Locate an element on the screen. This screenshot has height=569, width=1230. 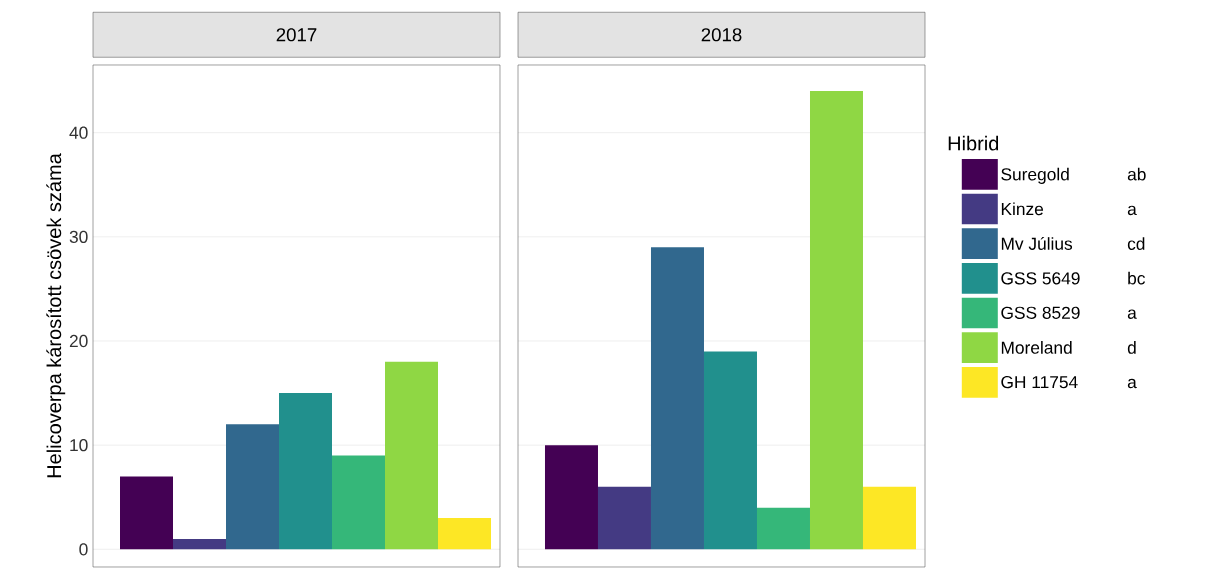
y-tick-label: 0 is located at coordinates (83, 549).